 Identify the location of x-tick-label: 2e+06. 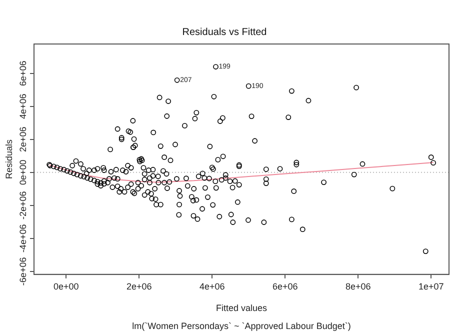
(139, 286).